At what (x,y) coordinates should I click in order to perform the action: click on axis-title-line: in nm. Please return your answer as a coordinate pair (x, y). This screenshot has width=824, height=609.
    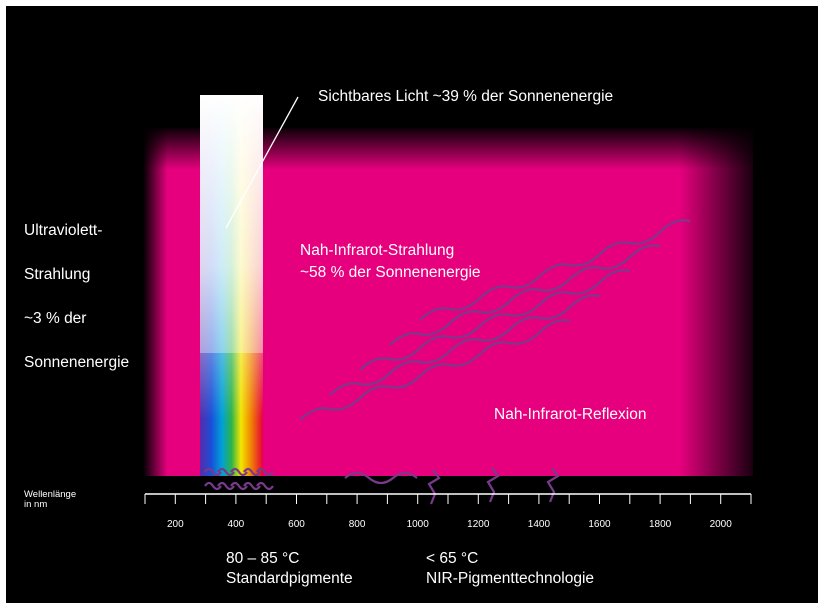
    Looking at the image, I should click on (36, 504).